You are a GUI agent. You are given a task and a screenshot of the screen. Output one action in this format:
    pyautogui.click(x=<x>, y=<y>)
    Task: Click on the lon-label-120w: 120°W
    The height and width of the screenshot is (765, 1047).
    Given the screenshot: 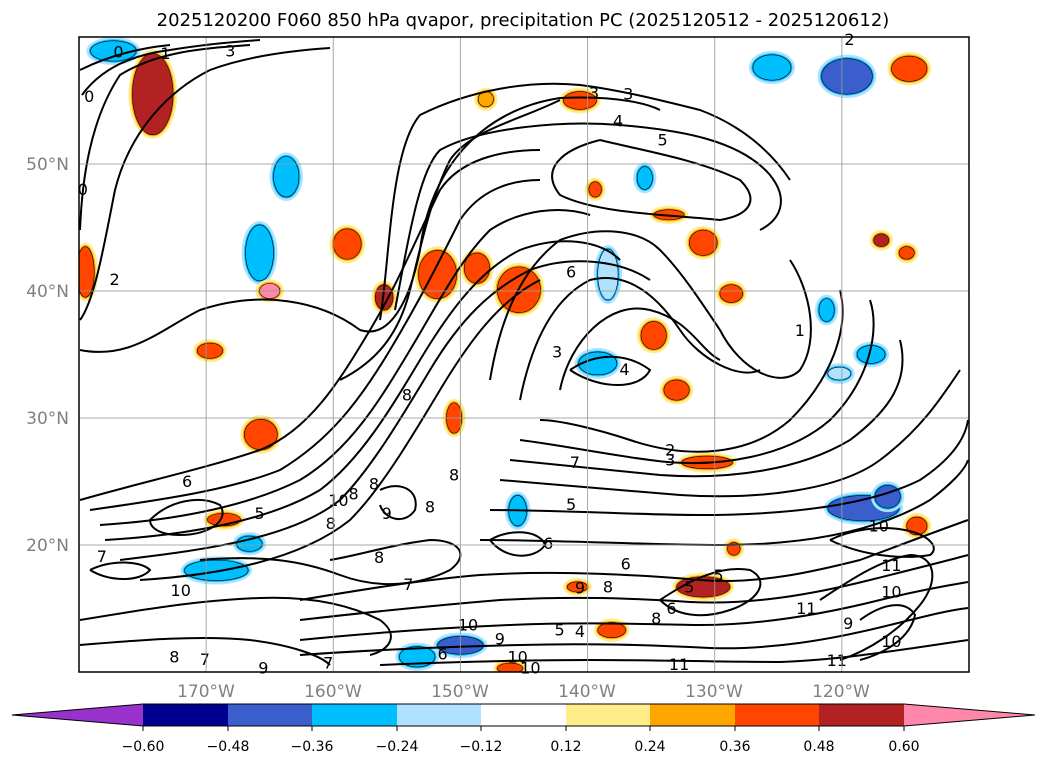 What is the action you would take?
    pyautogui.click(x=841, y=692)
    